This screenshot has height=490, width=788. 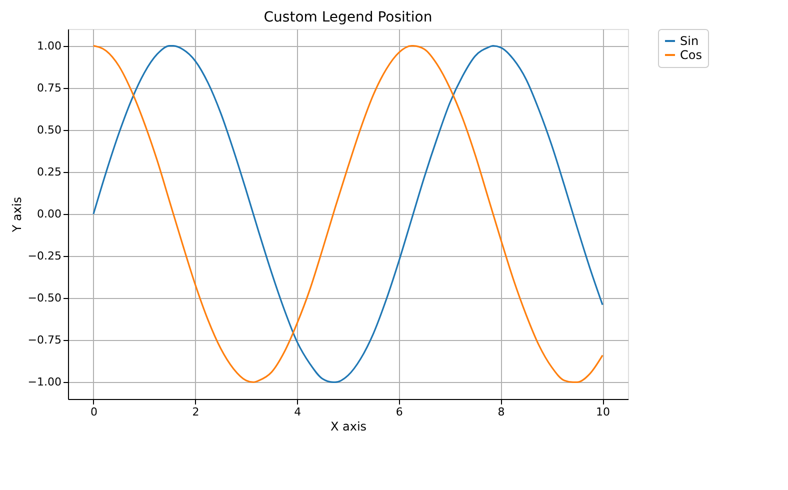 What do you see at coordinates (45, 298) in the screenshot?
I see `y-tick-label: −0.50` at bounding box center [45, 298].